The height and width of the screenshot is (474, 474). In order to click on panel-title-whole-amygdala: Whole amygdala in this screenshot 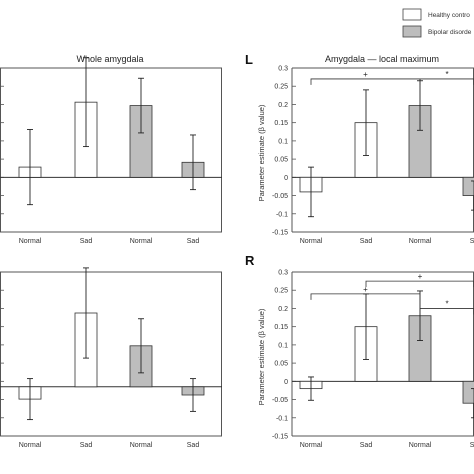, I will do `click(109, 59)`.